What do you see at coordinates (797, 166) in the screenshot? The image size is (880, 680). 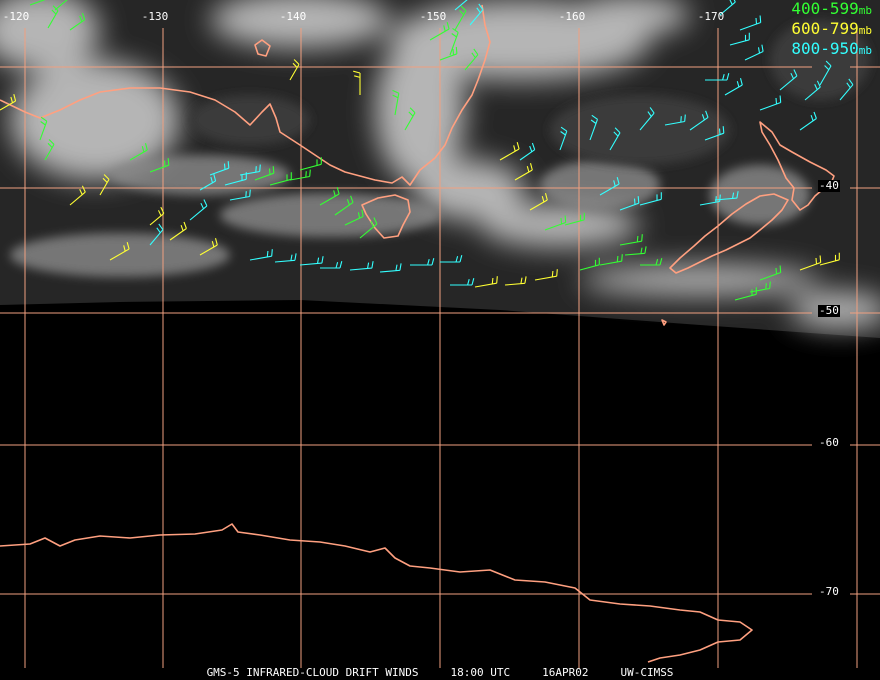 I see `nz-north-island-coast` at bounding box center [797, 166].